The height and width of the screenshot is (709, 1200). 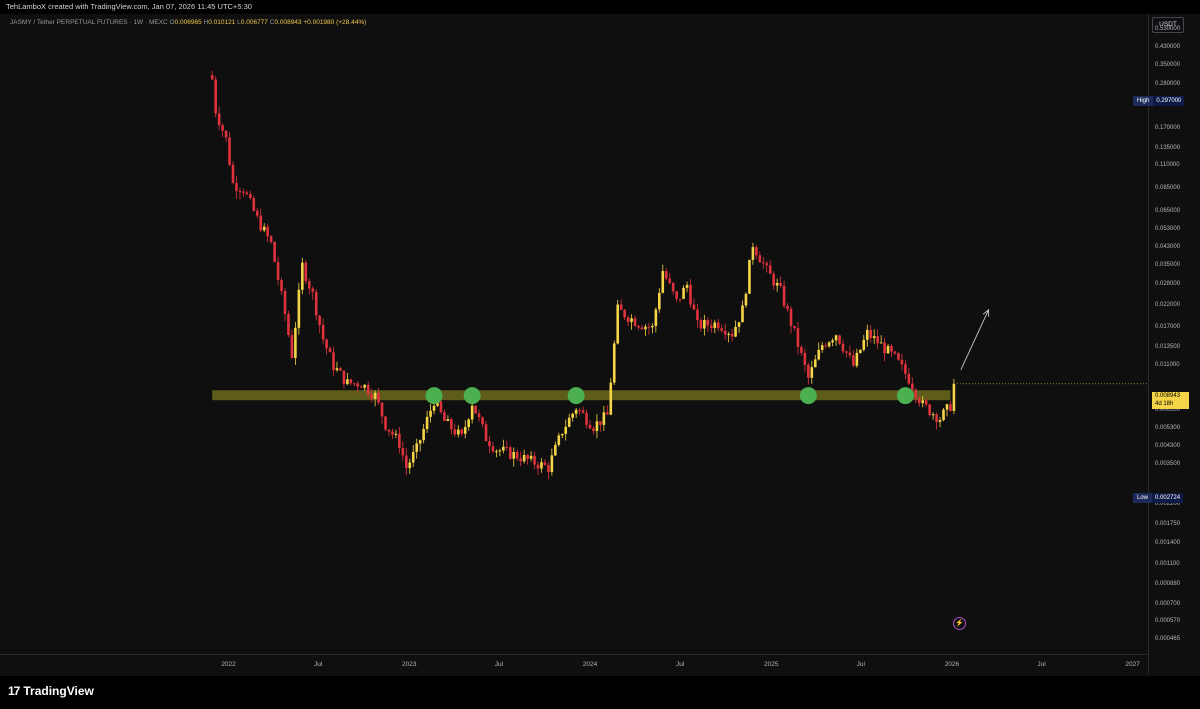 What do you see at coordinates (574, 665) in the screenshot?
I see `time-axis` at bounding box center [574, 665].